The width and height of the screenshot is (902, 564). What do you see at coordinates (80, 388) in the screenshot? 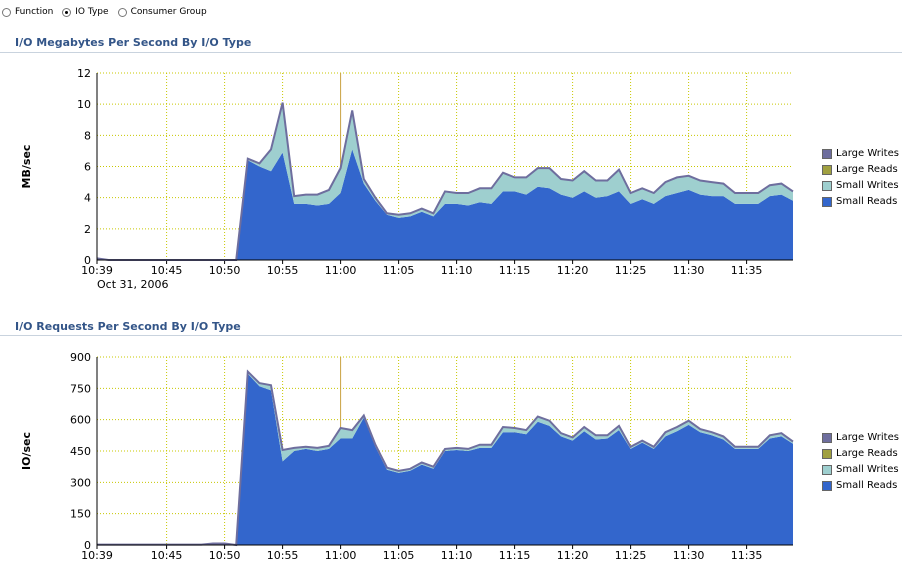
I see `iops-ytick-label: 750` at bounding box center [80, 388].